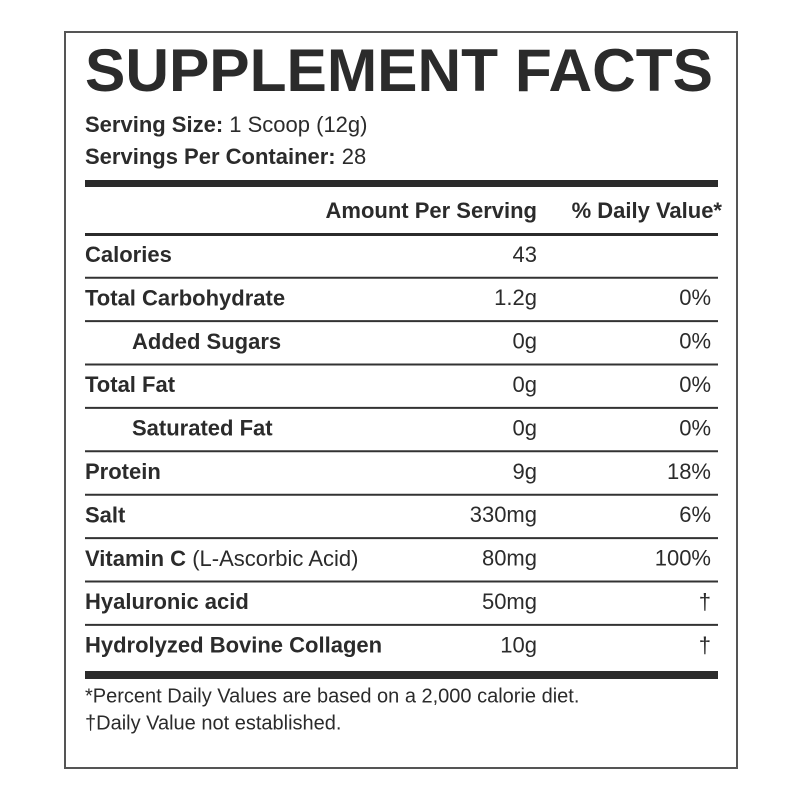 The height and width of the screenshot is (800, 800). Describe the element at coordinates (525, 254) in the screenshot. I see `amount: 43` at that location.